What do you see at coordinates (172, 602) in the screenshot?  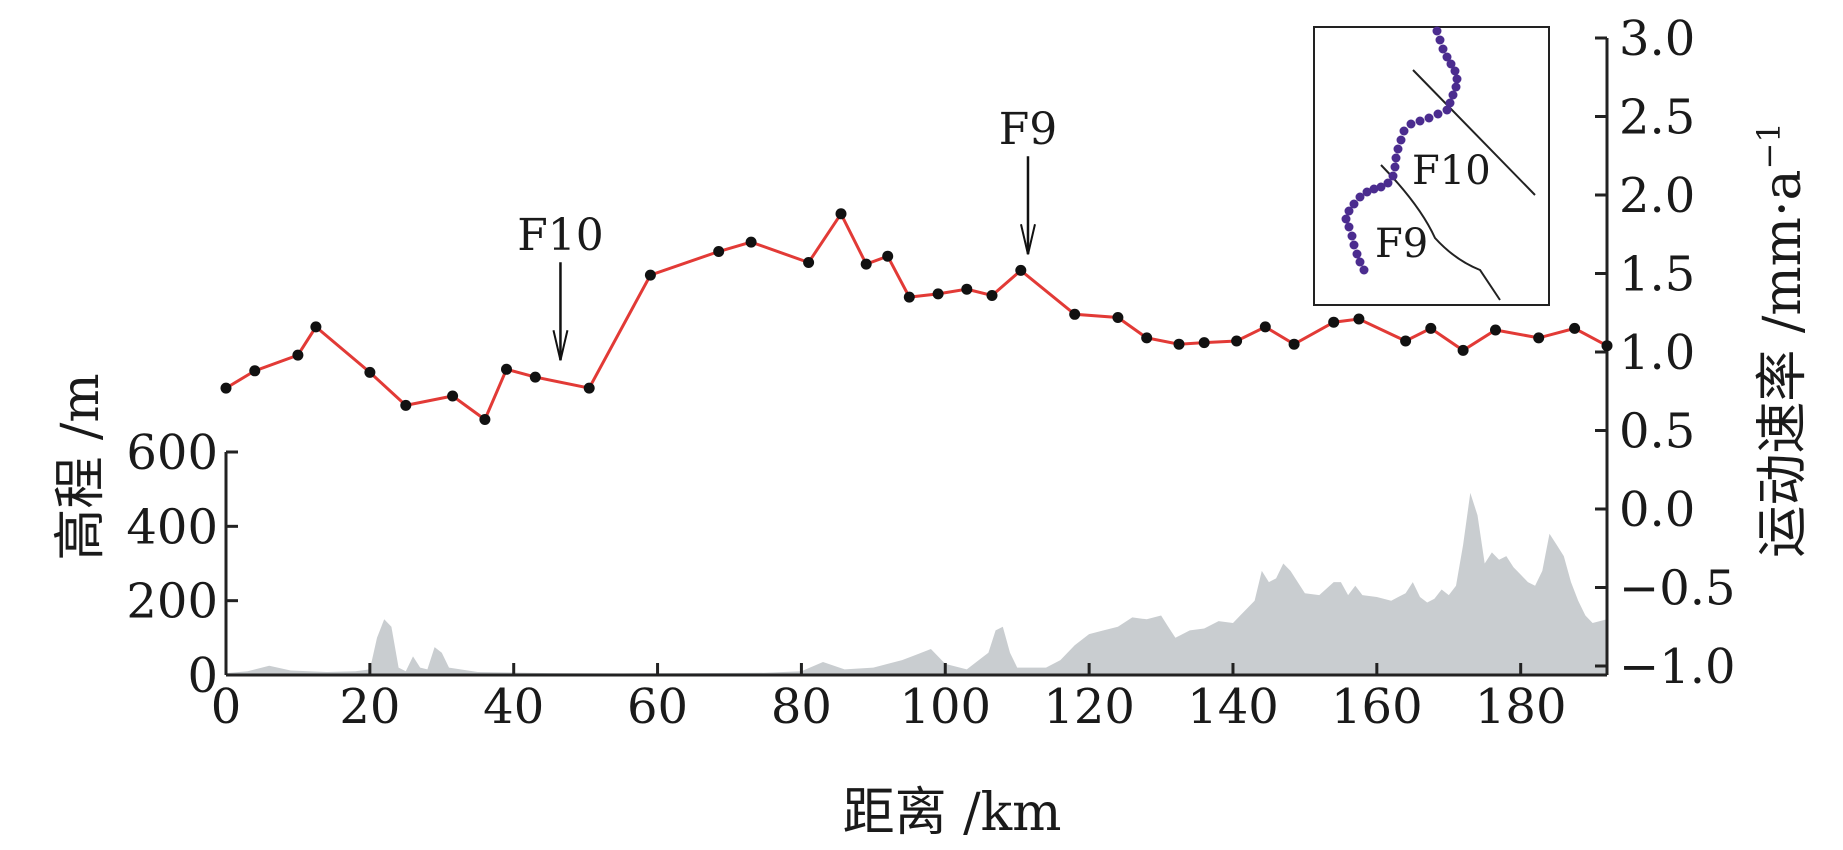 I see `left-tick-label: 200` at bounding box center [172, 602].